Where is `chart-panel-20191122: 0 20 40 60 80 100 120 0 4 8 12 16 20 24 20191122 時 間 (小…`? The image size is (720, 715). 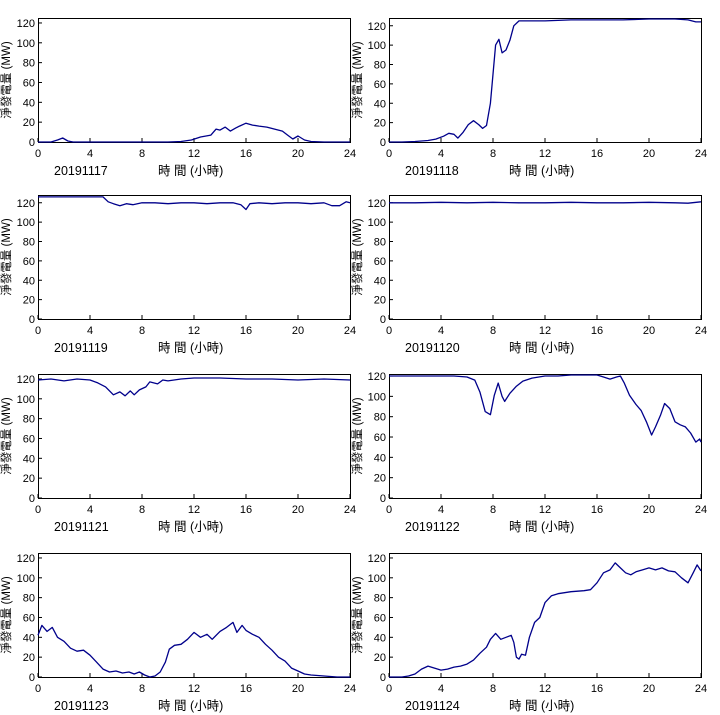
chart-panel-20191122: 0 20 40 60 80 100 120 0 4 8 12 16 20 24 20191122 時 間 (小… is located at coordinates (528, 452).